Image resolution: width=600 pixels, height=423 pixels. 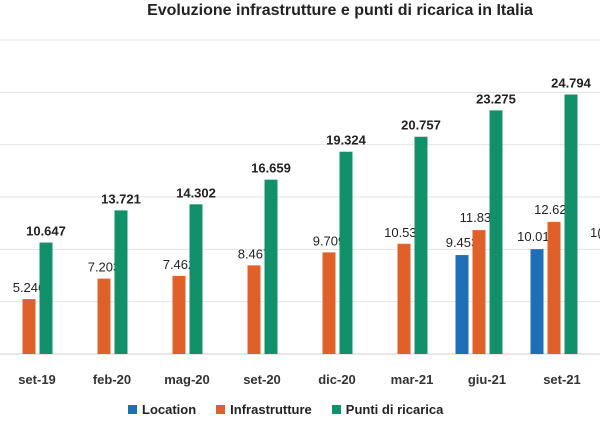 What do you see at coordinates (479, 217) in the screenshot?
I see `data-label: 11.834` at bounding box center [479, 217].